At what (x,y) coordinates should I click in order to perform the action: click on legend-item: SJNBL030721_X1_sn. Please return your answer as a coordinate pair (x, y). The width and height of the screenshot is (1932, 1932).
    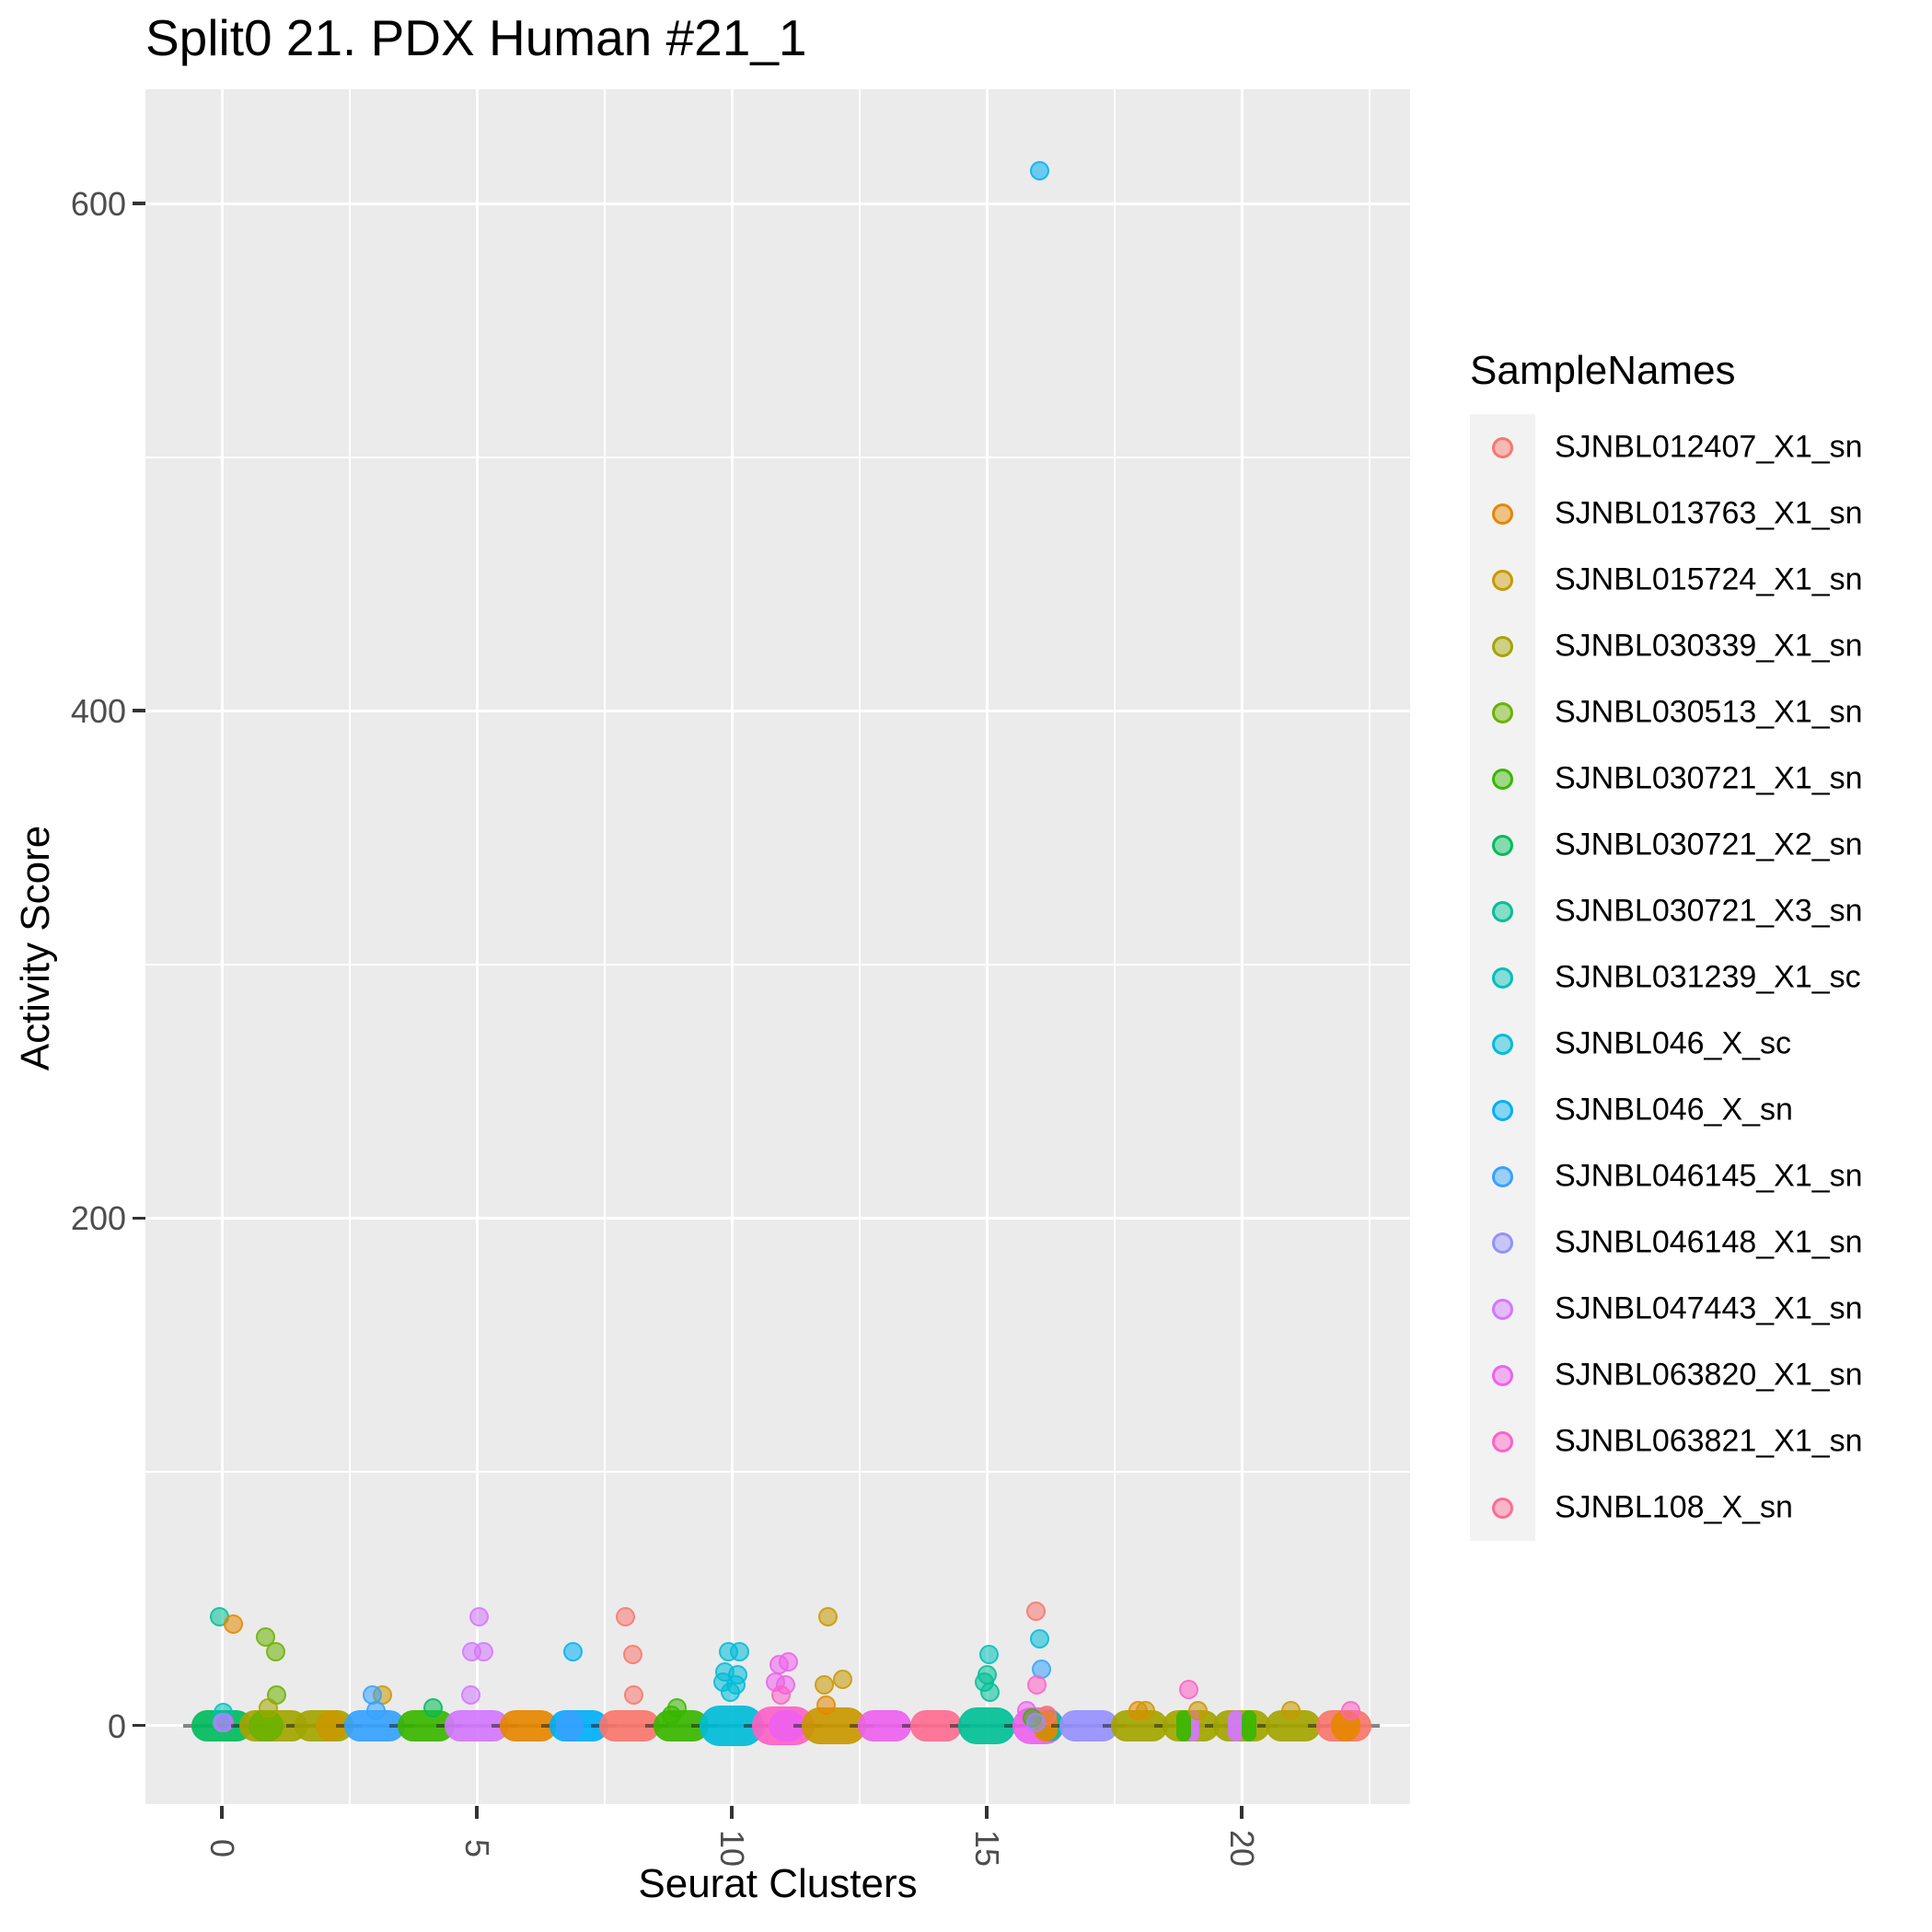
    Looking at the image, I should click on (1700, 779).